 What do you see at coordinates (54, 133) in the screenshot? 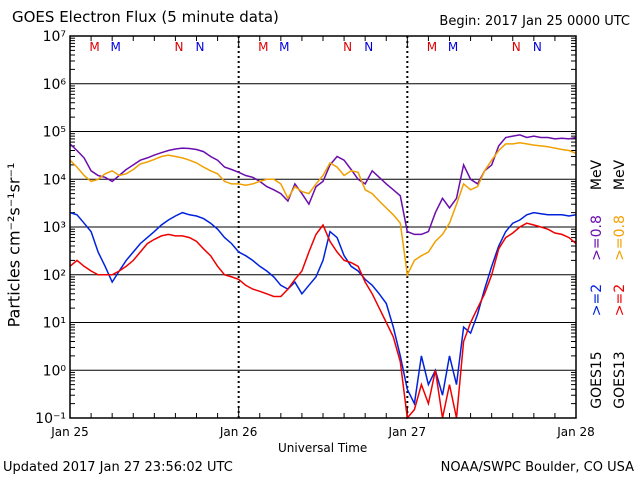
I see `y-tick-label: 10⁵` at bounding box center [54, 133].